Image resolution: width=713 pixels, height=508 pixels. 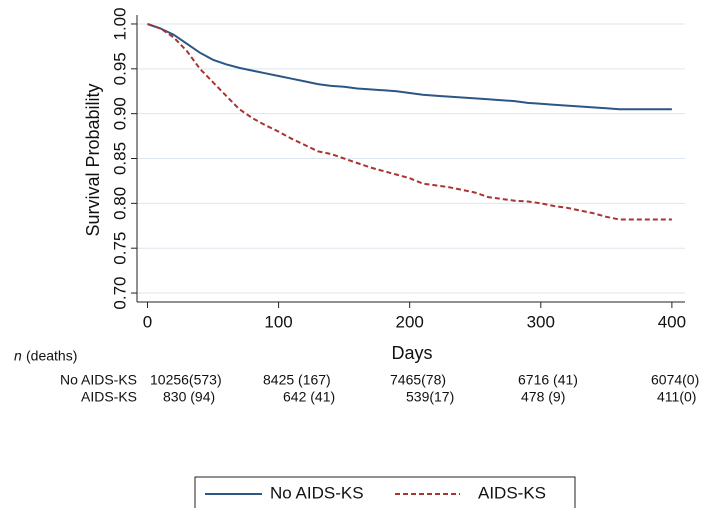 What do you see at coordinates (93, 159) in the screenshot?
I see `y-axis-title: Survival Probability` at bounding box center [93, 159].